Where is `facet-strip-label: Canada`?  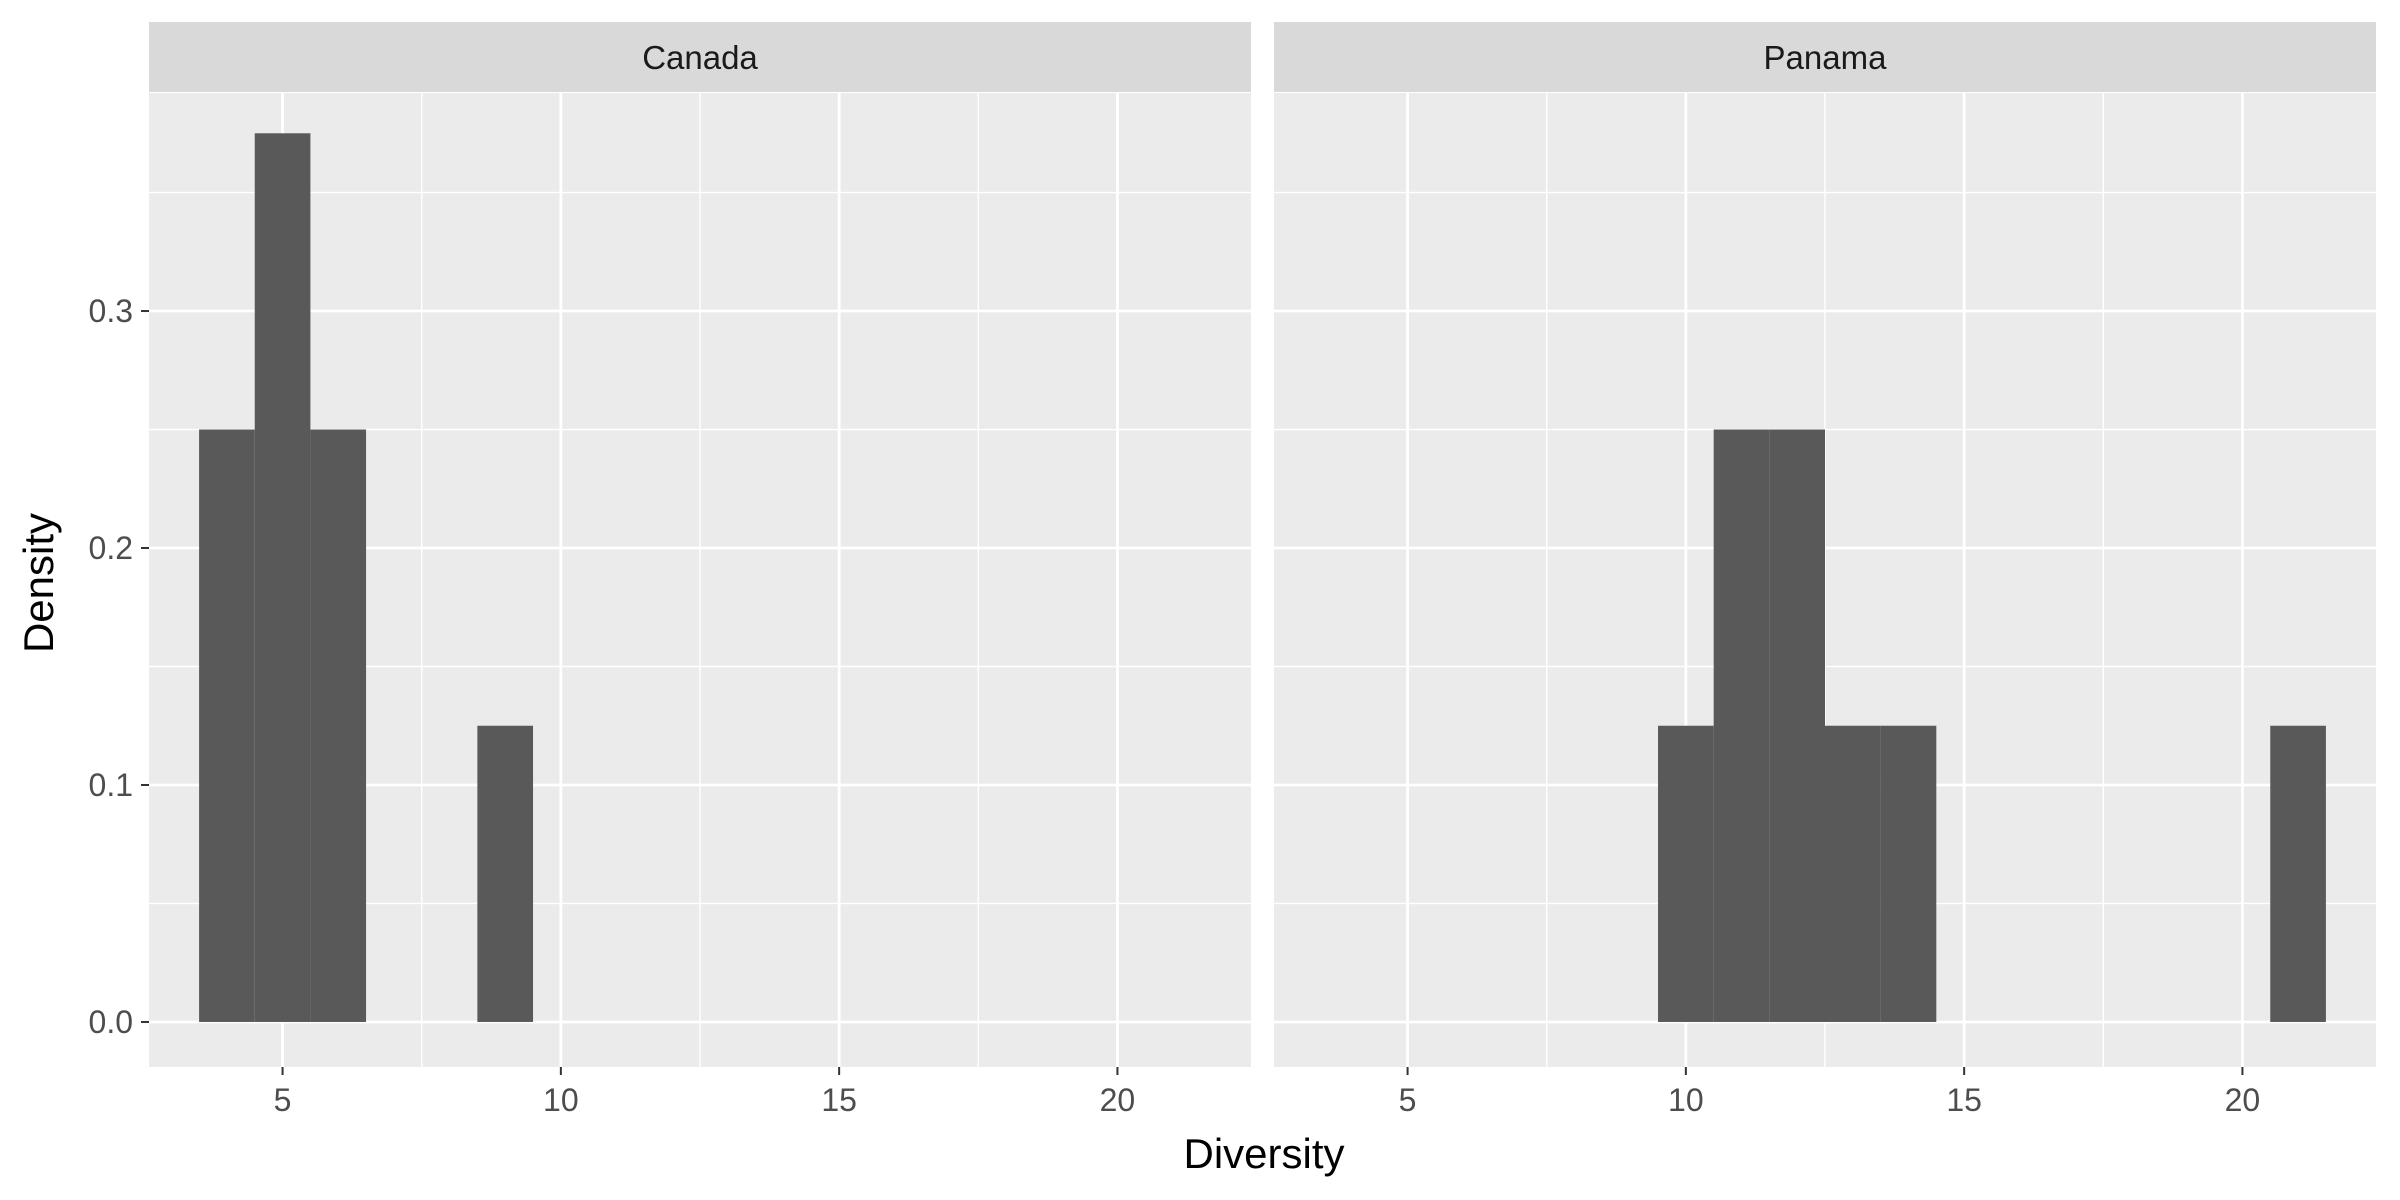
facet-strip-label: Canada is located at coordinates (700, 57).